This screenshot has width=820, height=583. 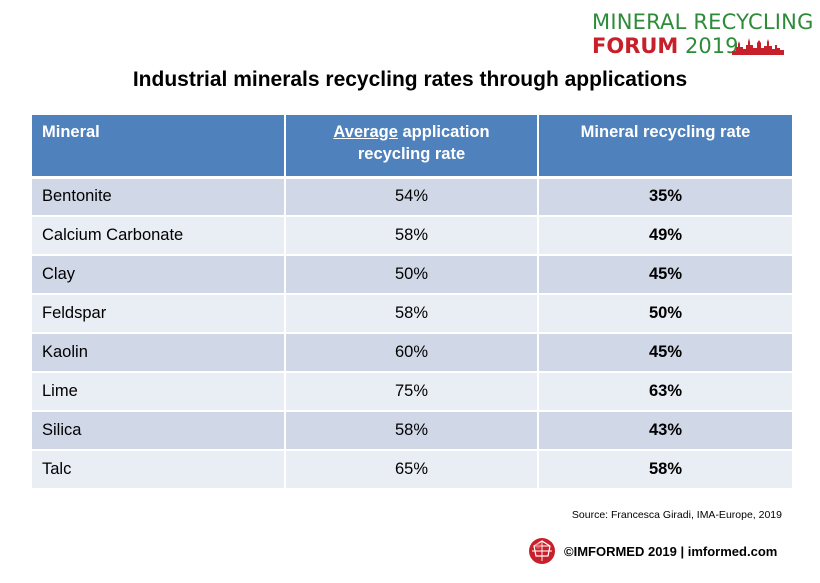 I want to click on mineral-cell: Kaolin, so click(x=159, y=353).